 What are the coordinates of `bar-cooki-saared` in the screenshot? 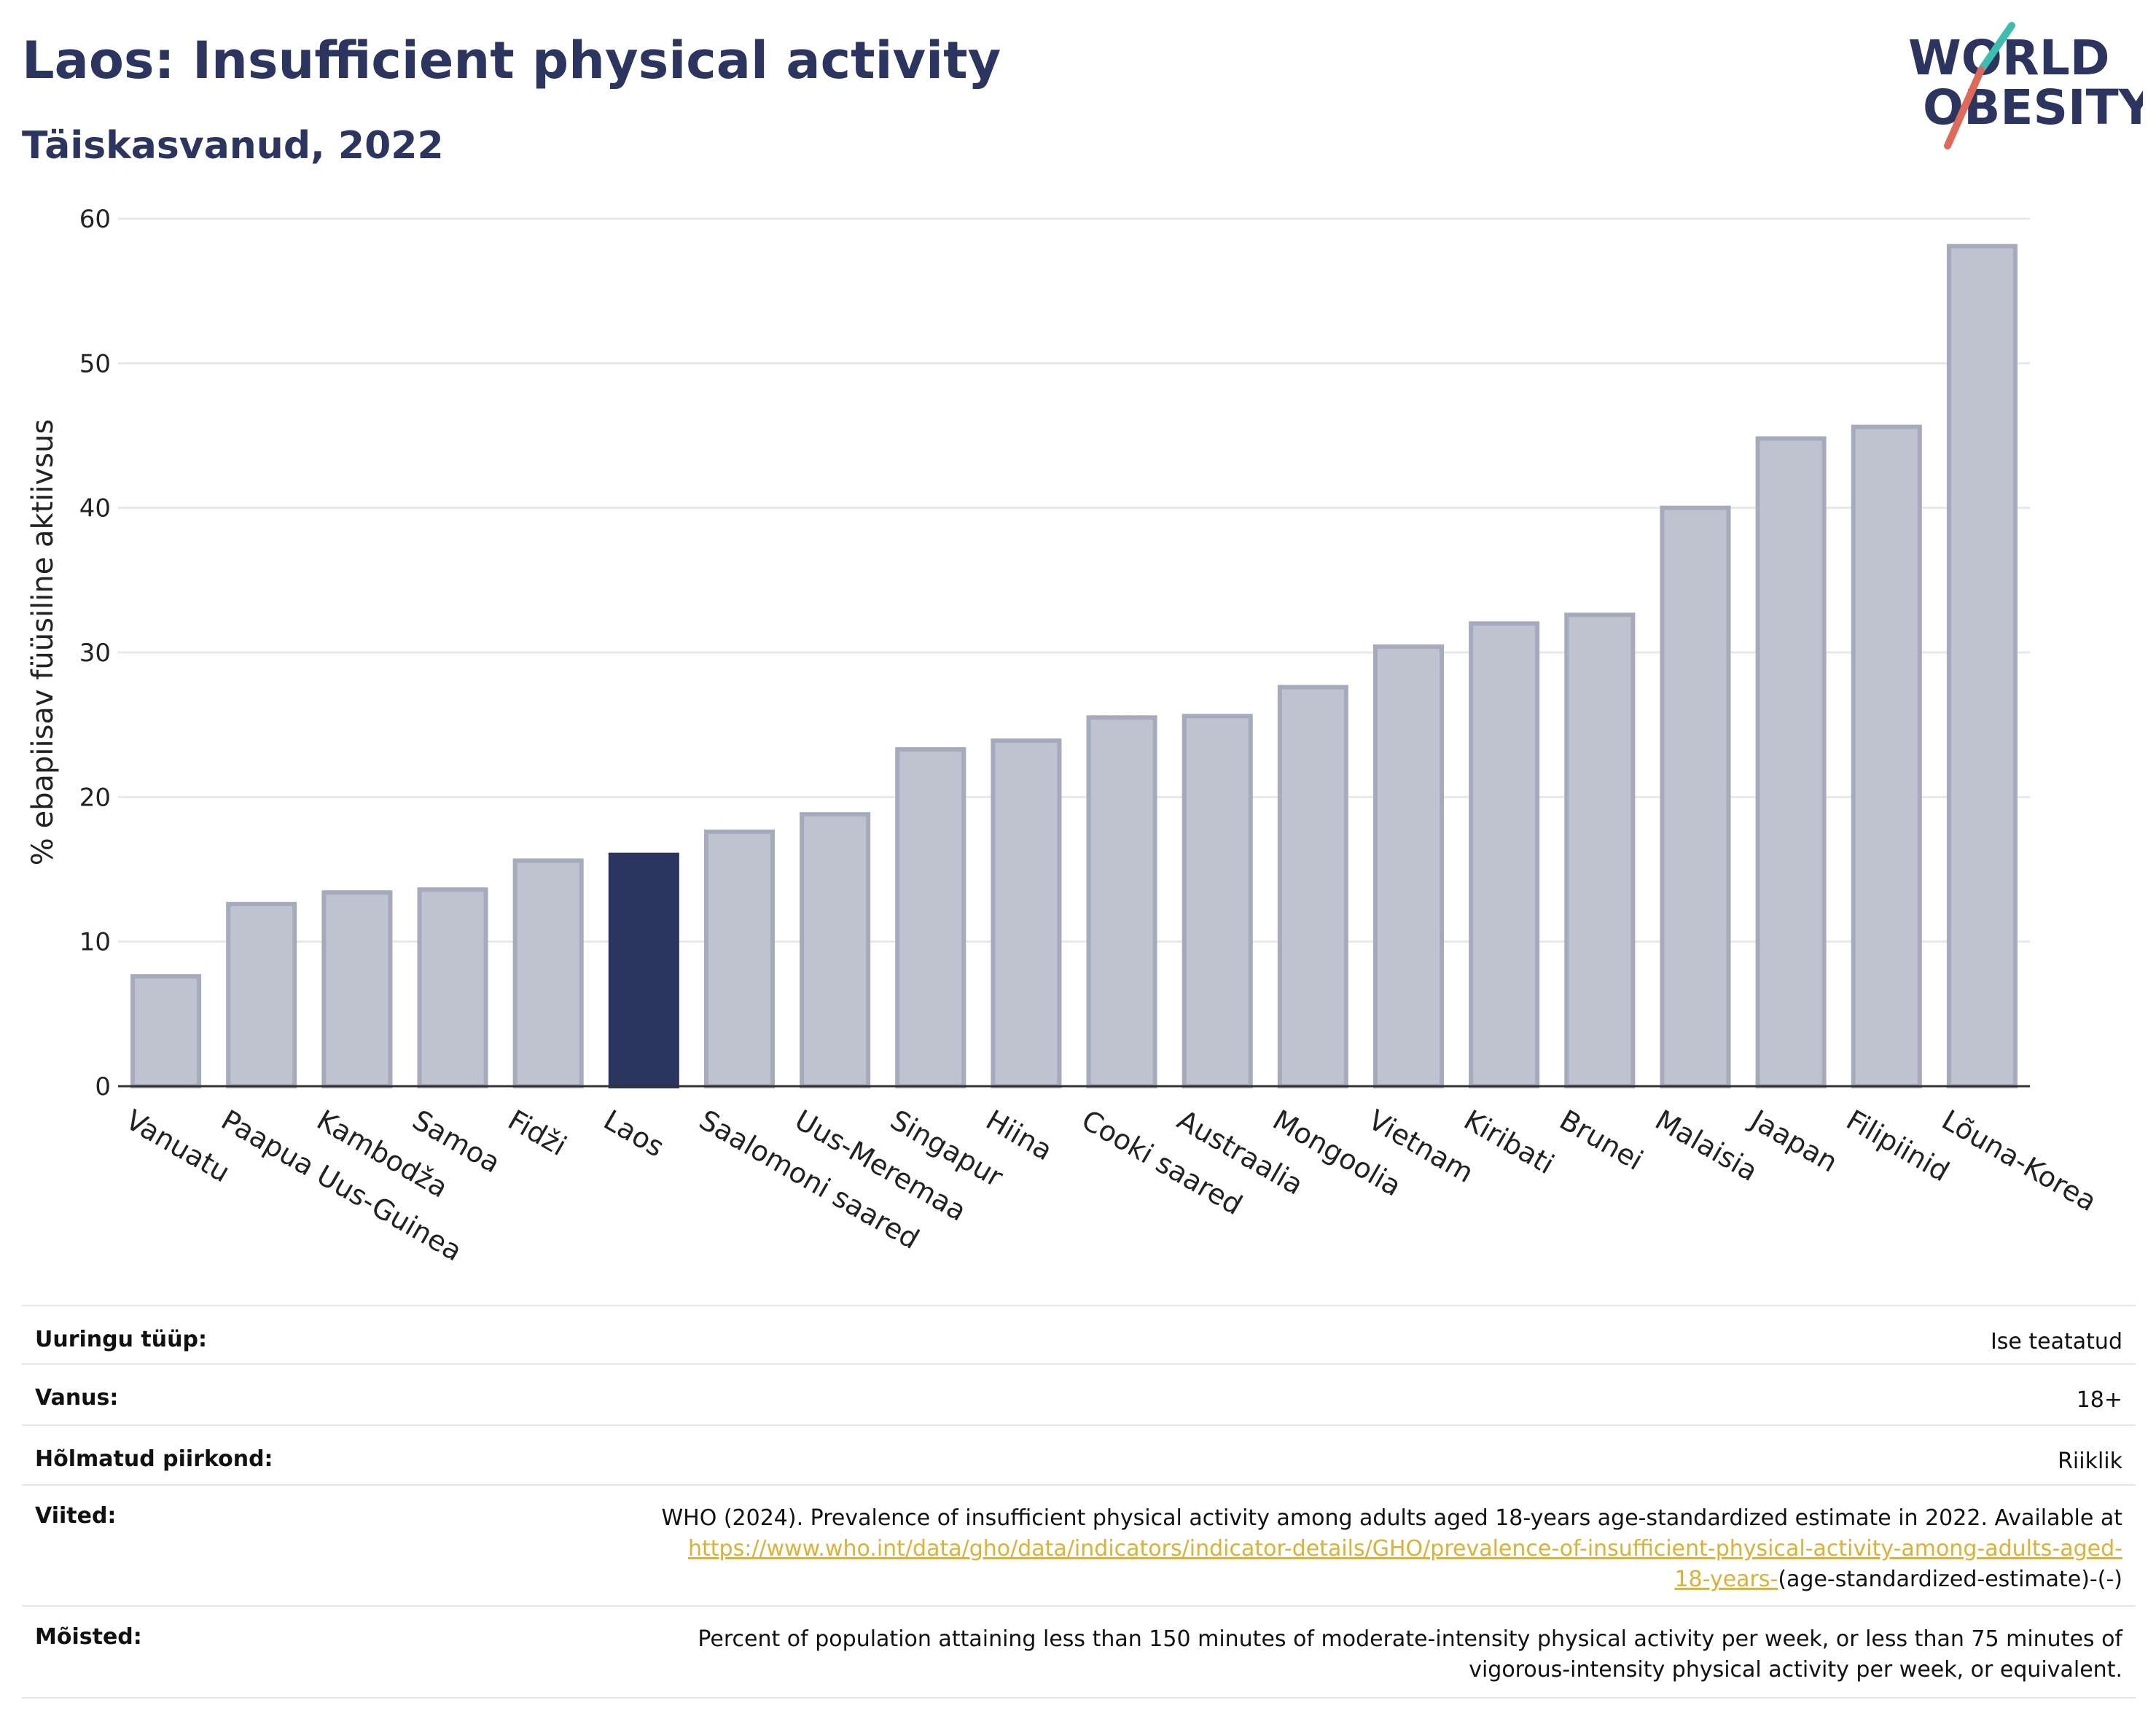 It's located at (1122, 901).